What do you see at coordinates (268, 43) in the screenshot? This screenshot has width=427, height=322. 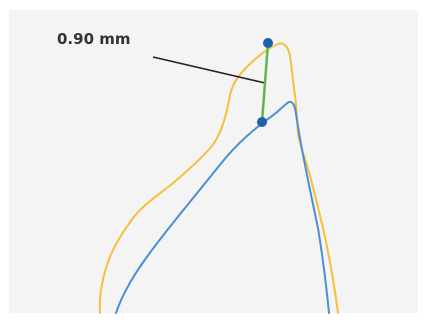 I see `measure-endpoint-top` at bounding box center [268, 43].